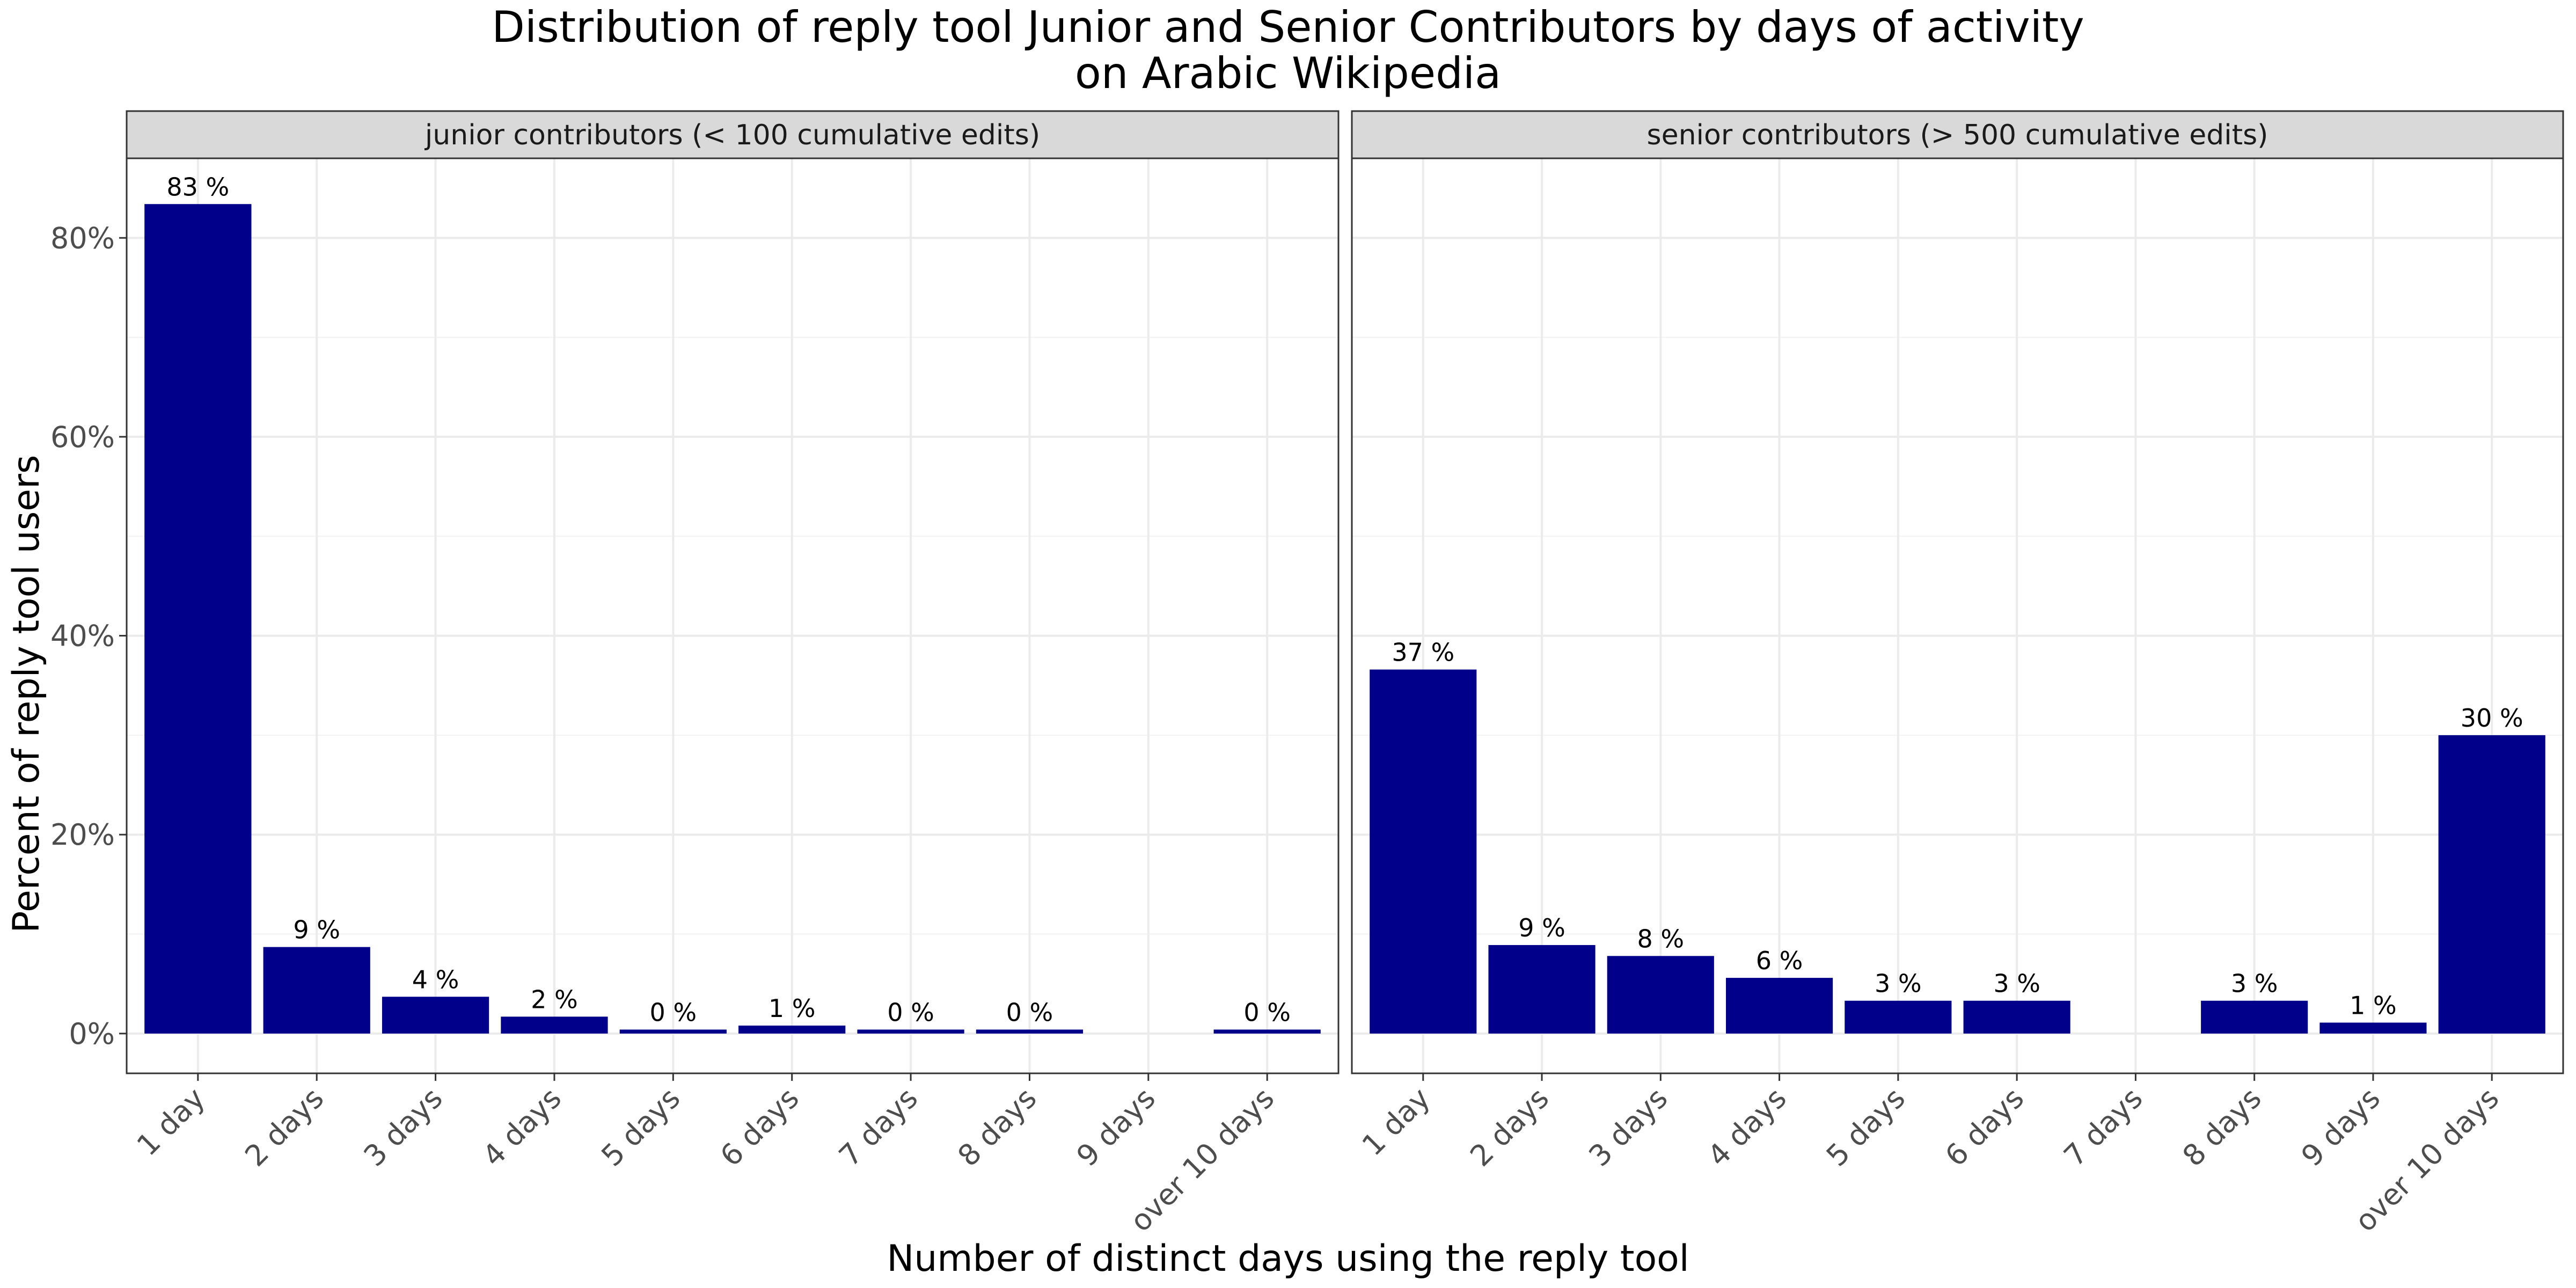  I want to click on y-tick-label: 0%, so click(92, 1034).